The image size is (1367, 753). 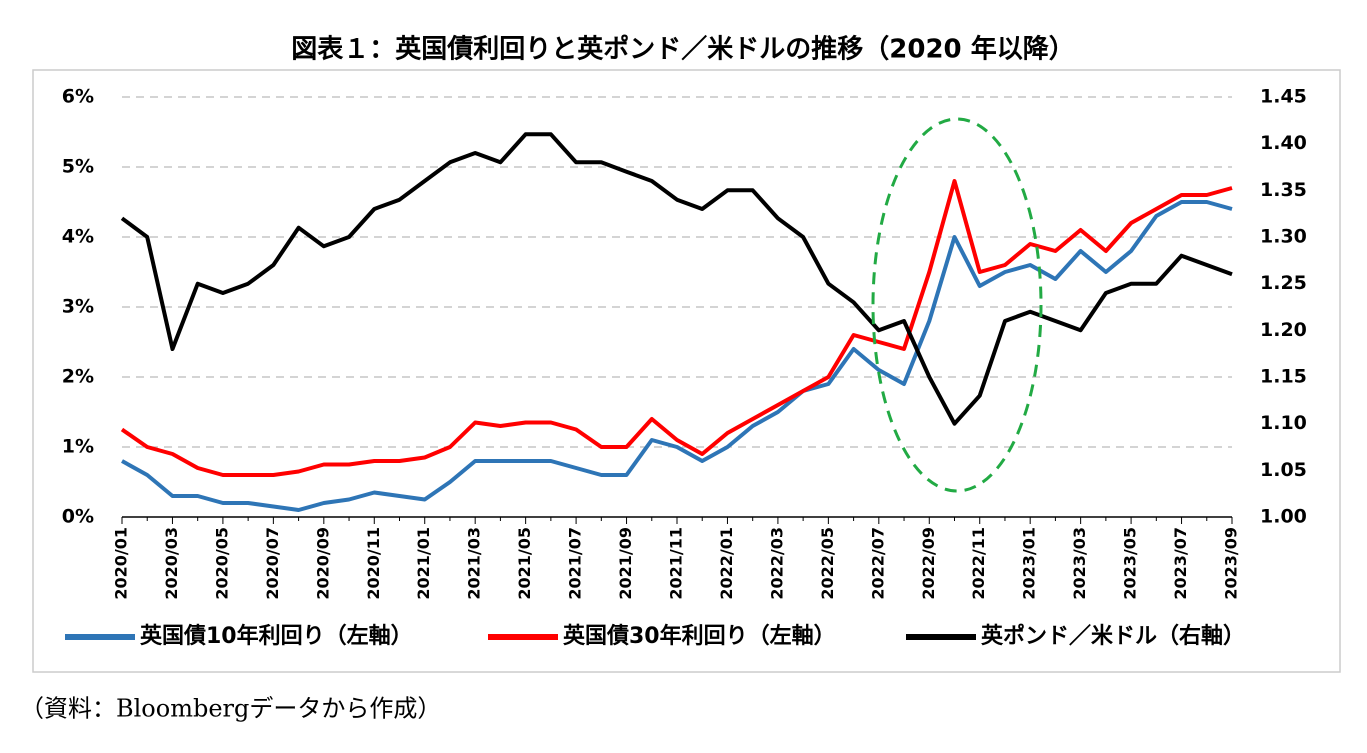 What do you see at coordinates (1283, 237) in the screenshot?
I see `y2-tick-label: 1.30` at bounding box center [1283, 237].